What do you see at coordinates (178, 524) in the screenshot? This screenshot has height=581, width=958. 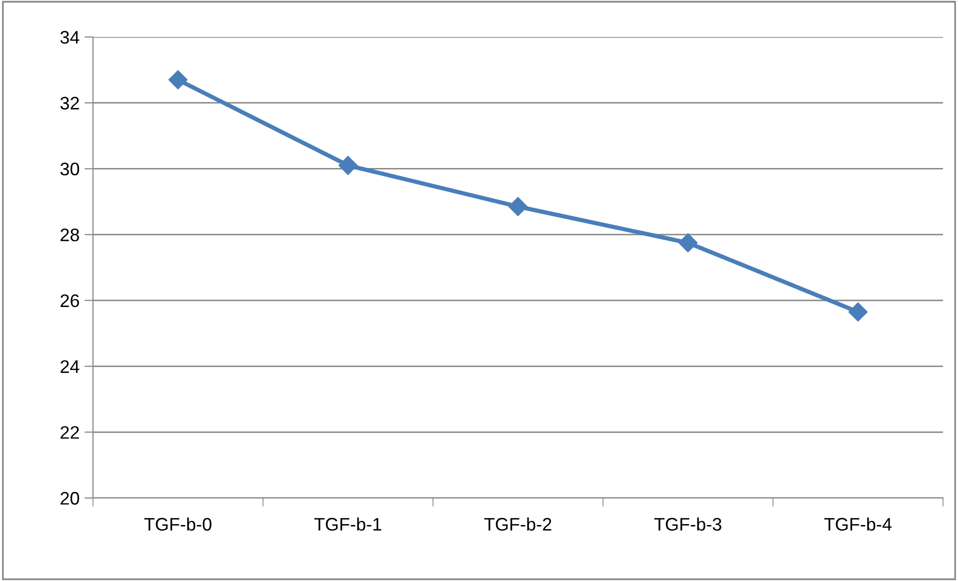 I see `x-tick-label: TGF-b-0` at bounding box center [178, 524].